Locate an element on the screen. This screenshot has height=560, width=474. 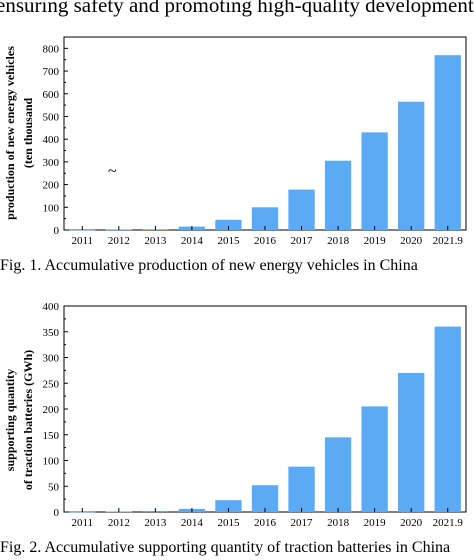
y-tick-label-2-7: 350 is located at coordinates (51, 333).